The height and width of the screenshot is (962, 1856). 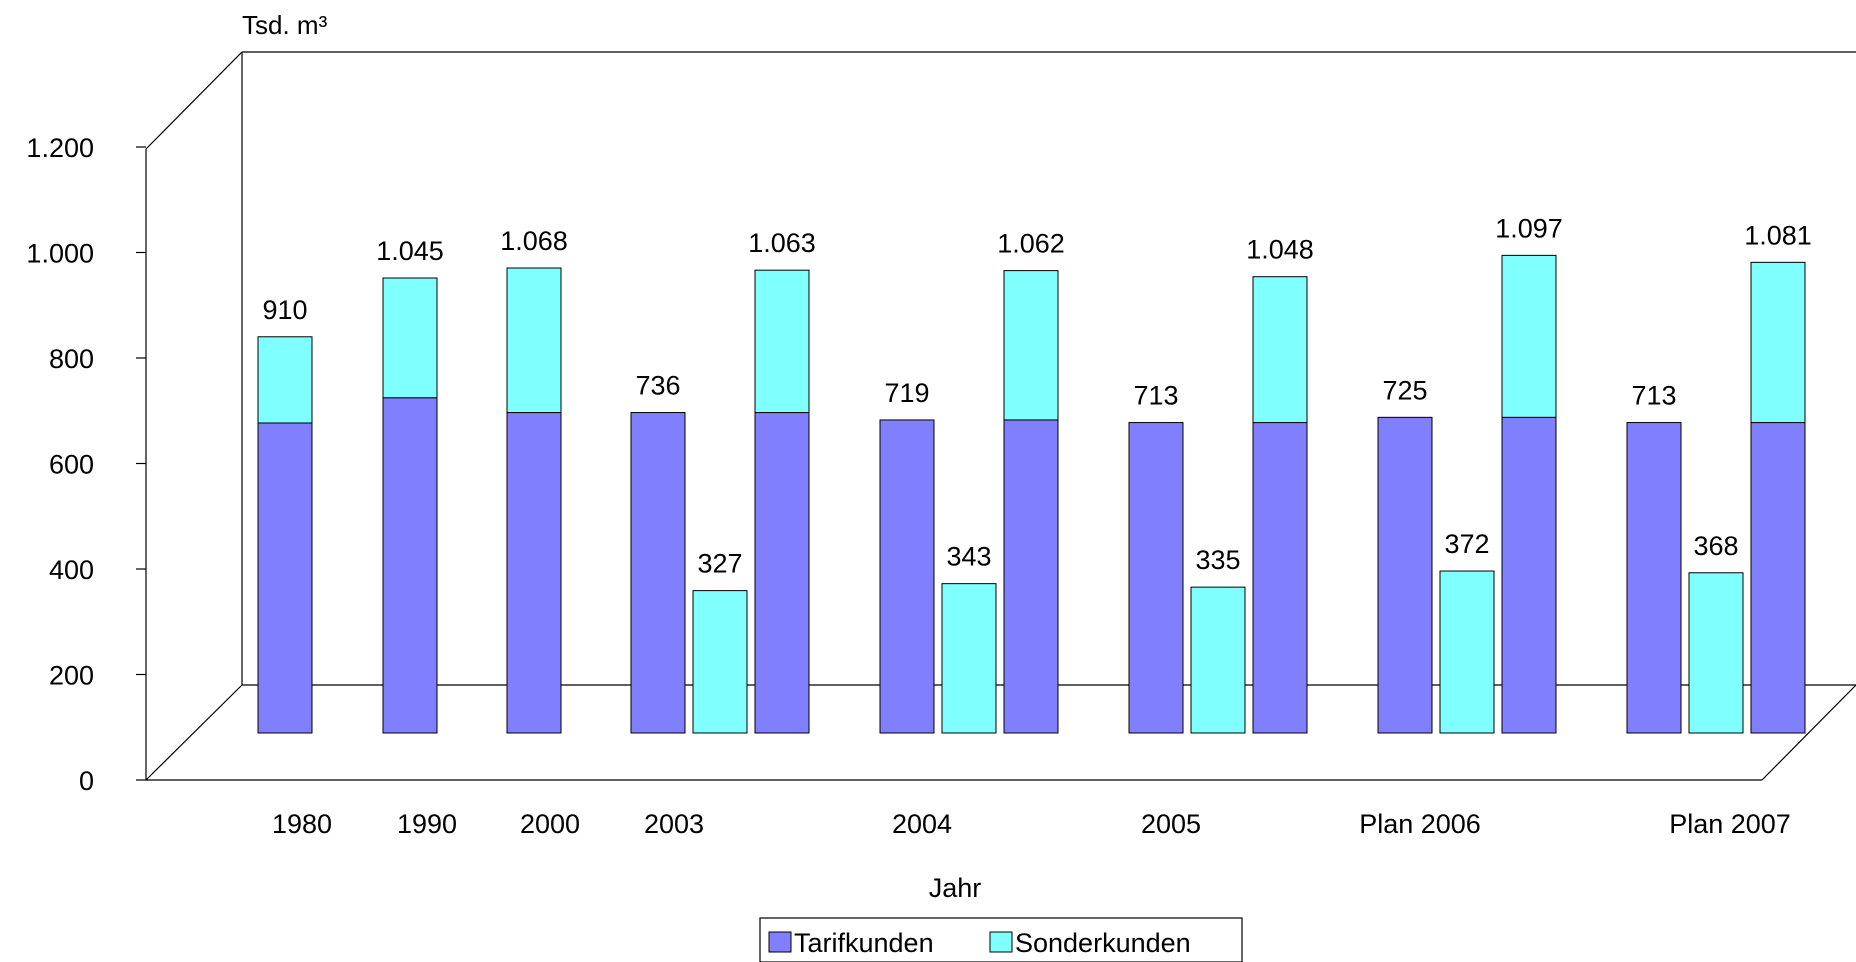 I want to click on x-tick-label: 1990, so click(x=427, y=824).